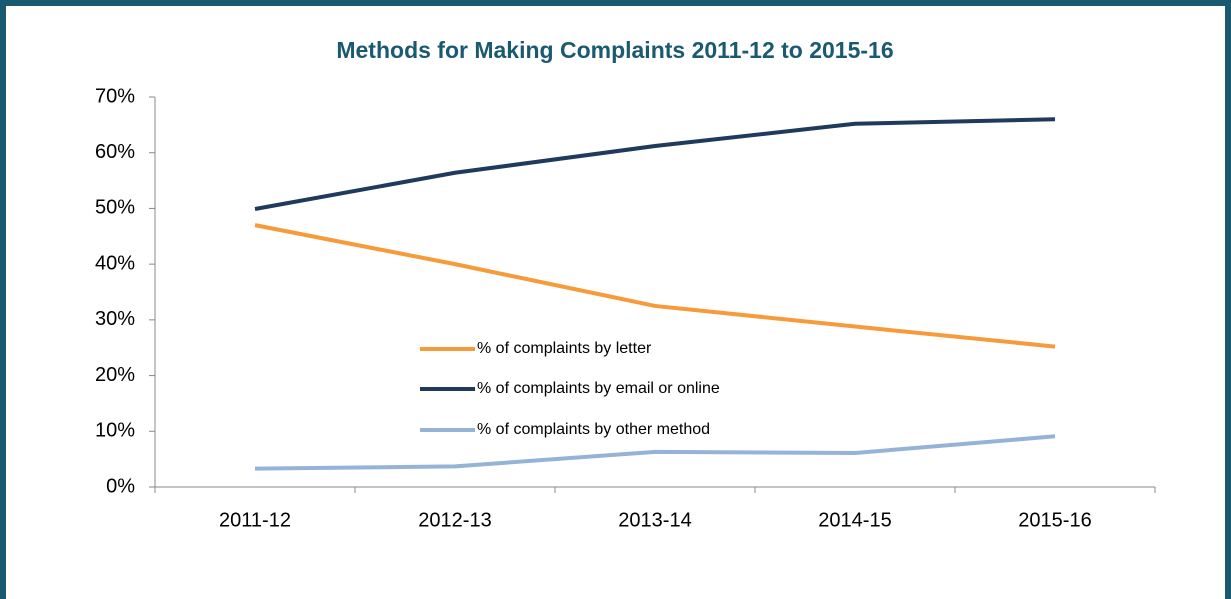 Image resolution: width=1231 pixels, height=599 pixels. Describe the element at coordinates (115, 375) in the screenshot. I see `y-tick-label: 20%` at that location.